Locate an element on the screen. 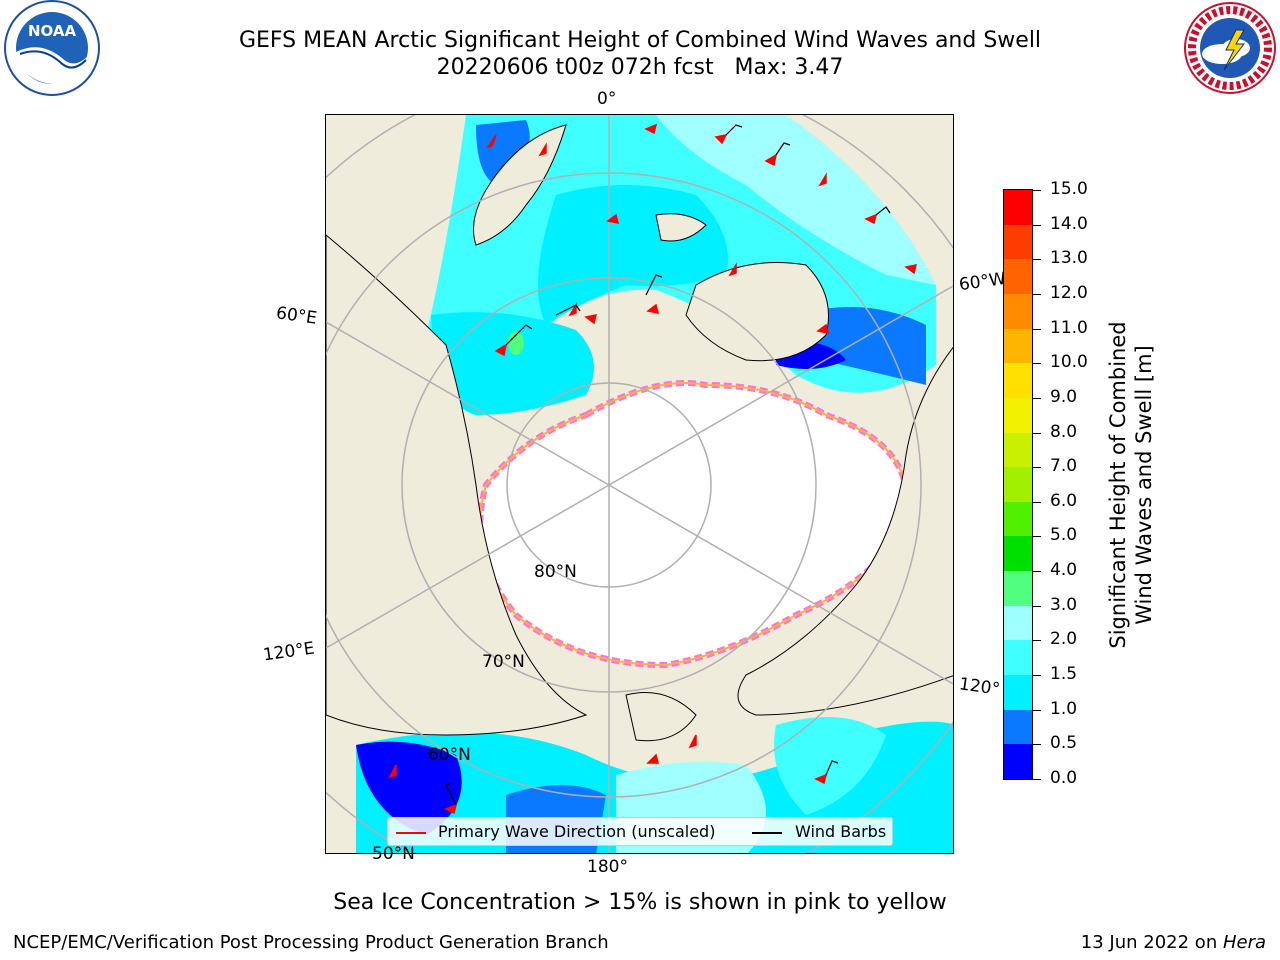  lat-label-60: 60°N is located at coordinates (449, 755).